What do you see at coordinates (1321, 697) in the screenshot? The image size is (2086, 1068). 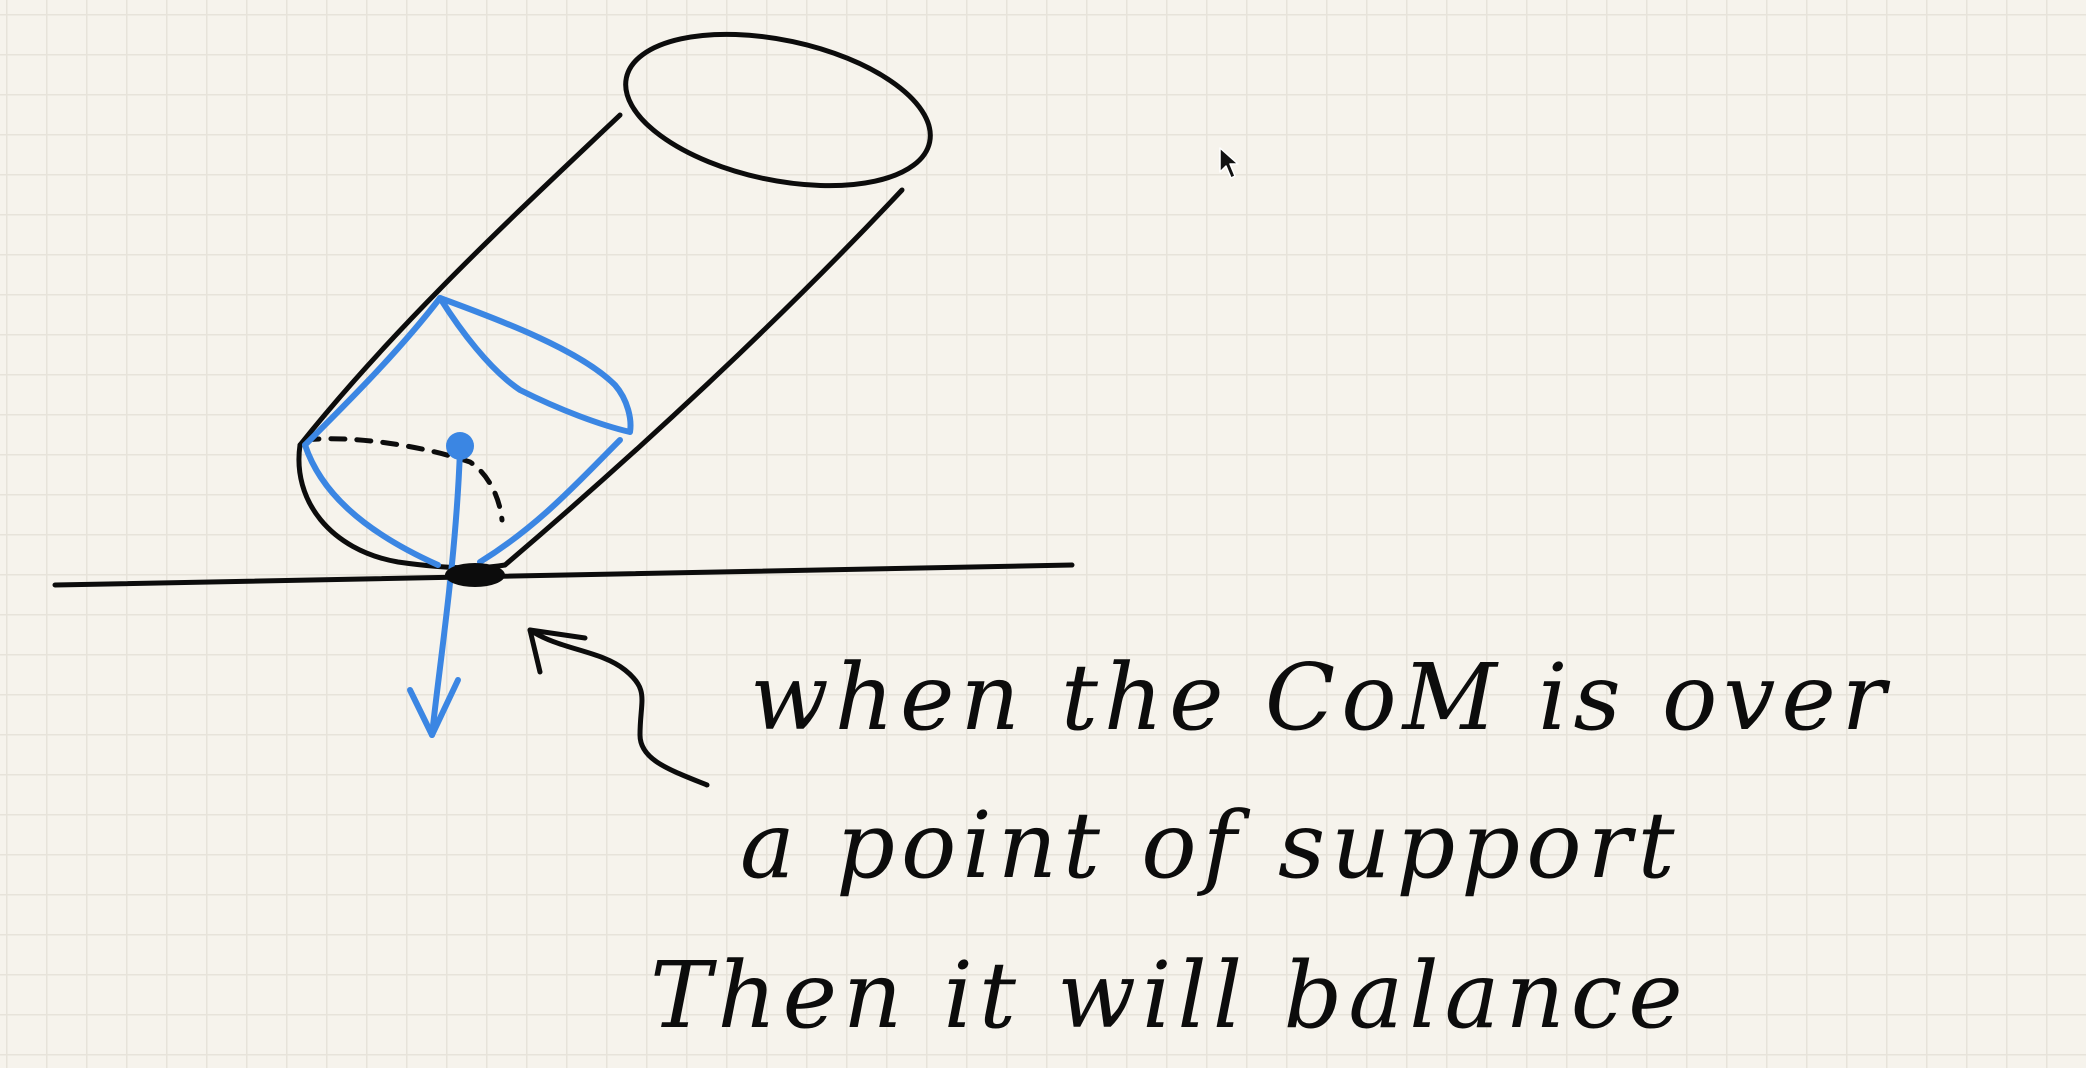 I see `note-line-1: when the CoM is over` at bounding box center [1321, 697].